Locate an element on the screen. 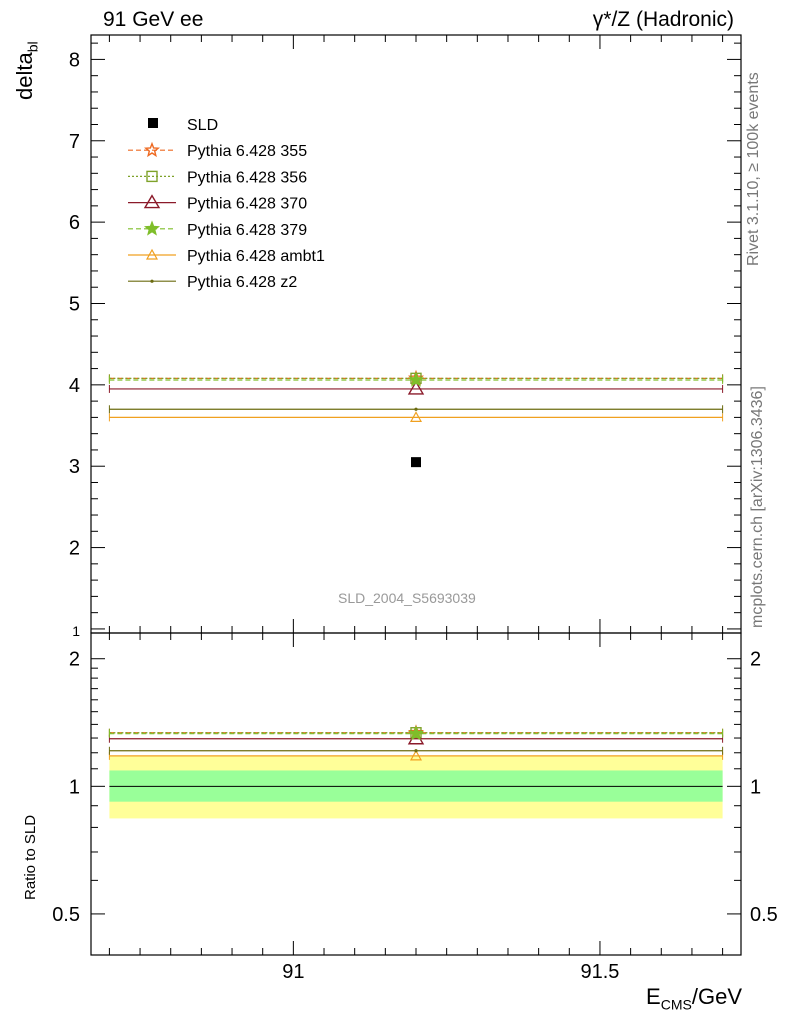 The image size is (786, 1024). x-axis-label: ECMS/GeV is located at coordinates (694, 998).